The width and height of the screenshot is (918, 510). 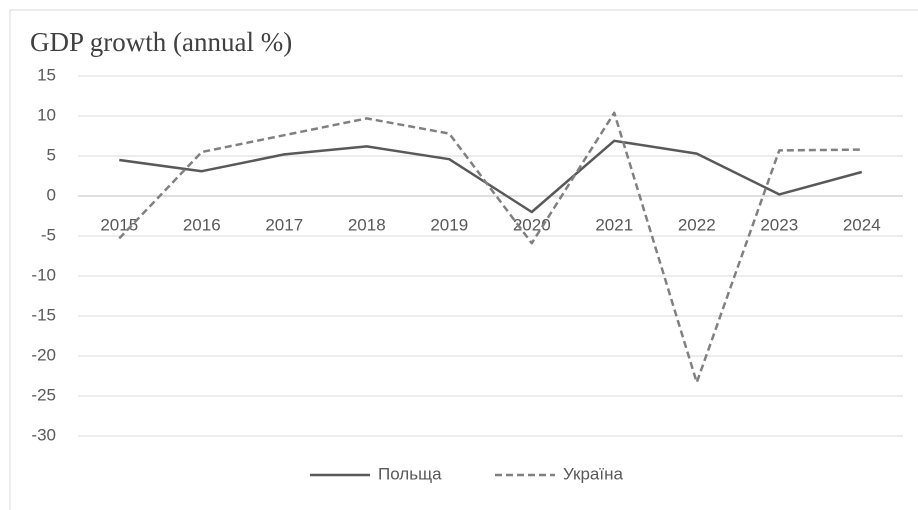 I want to click on x-tick-label: 2022, so click(x=697, y=224).